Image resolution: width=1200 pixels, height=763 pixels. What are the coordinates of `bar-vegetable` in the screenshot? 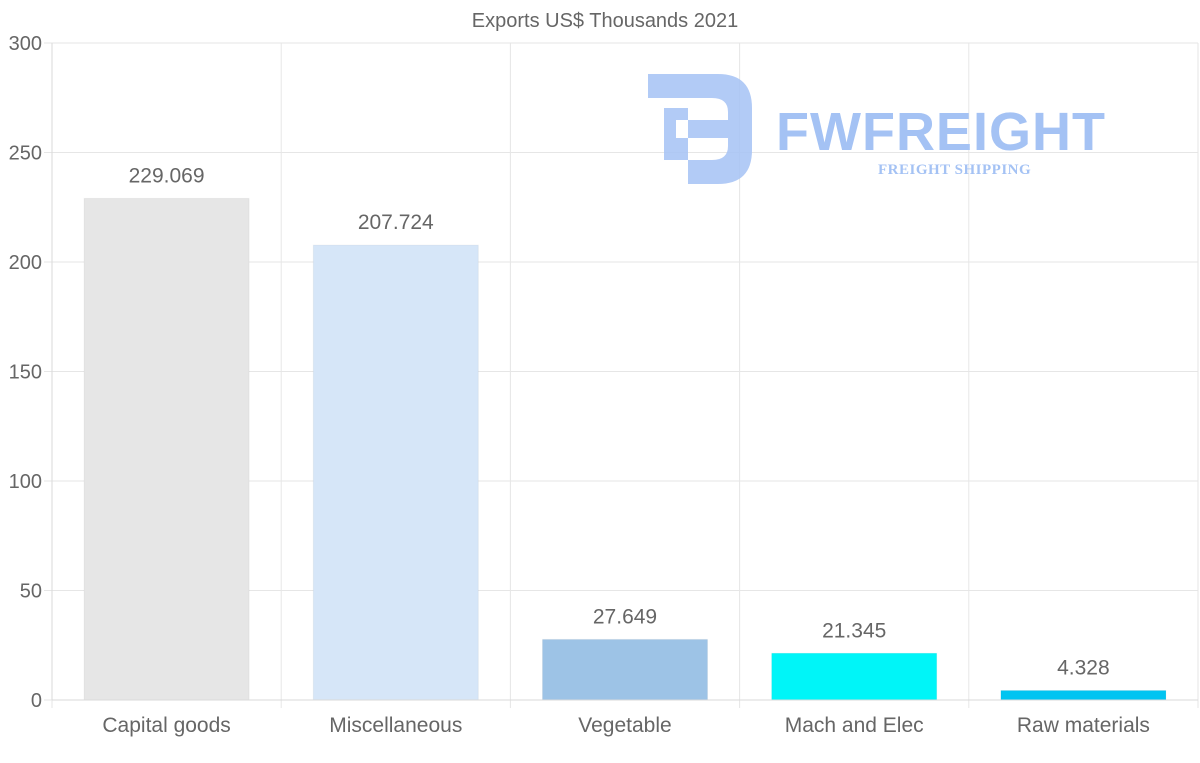 It's located at (625, 669).